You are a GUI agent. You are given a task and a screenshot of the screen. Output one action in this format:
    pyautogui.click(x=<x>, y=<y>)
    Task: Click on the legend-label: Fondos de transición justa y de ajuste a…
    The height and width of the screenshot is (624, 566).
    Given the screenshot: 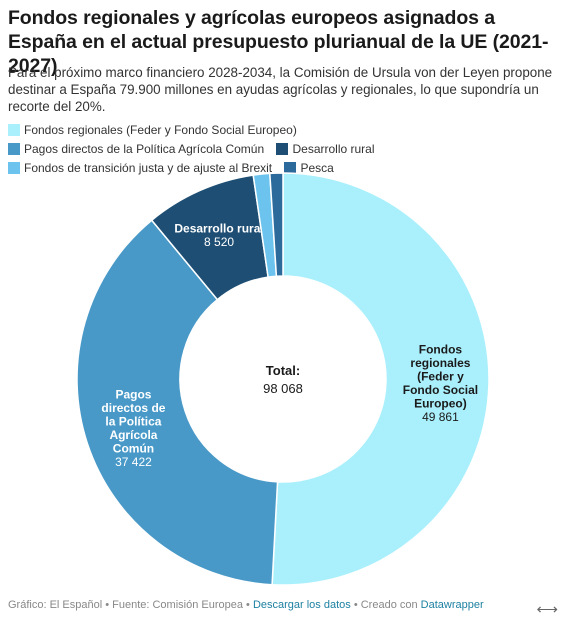 What is the action you would take?
    pyautogui.click(x=148, y=168)
    